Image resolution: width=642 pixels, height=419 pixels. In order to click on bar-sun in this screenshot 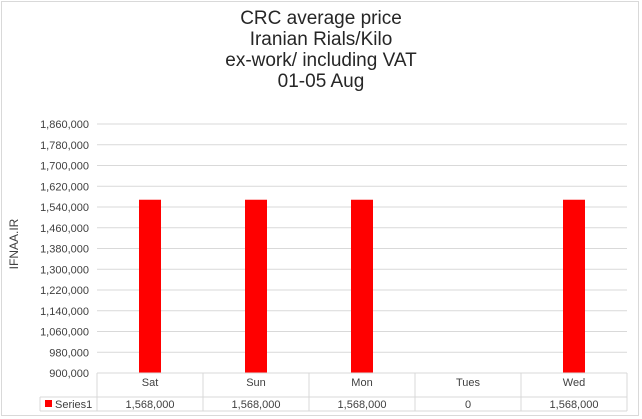, I will do `click(256, 286)`.